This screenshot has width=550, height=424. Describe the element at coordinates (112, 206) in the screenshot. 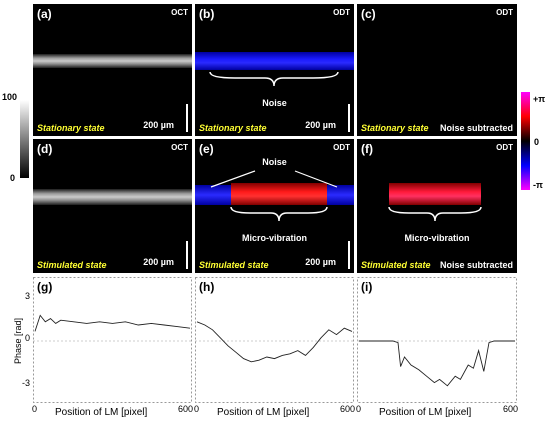

I see `panel-d: (d) OCT Stimulated state 200 µm` at that location.